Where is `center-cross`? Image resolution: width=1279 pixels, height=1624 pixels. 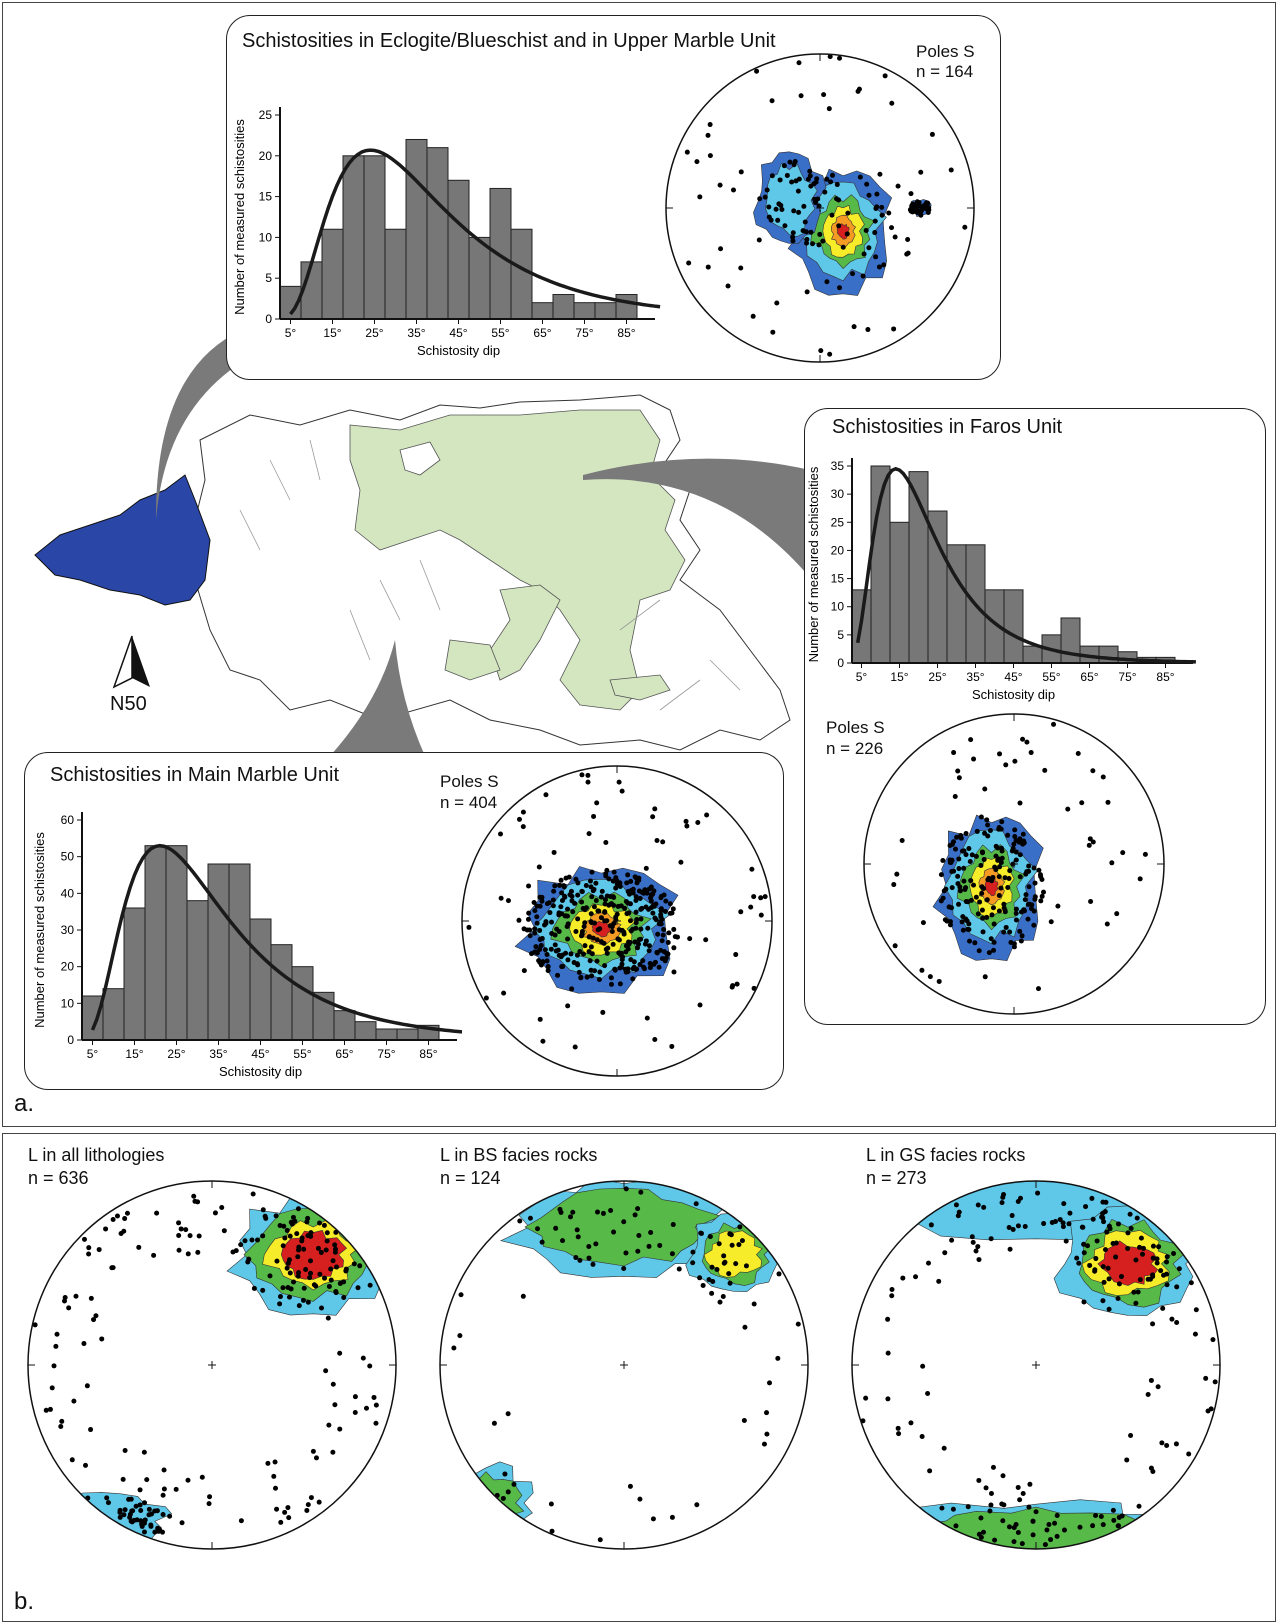 center-cross is located at coordinates (617, 921).